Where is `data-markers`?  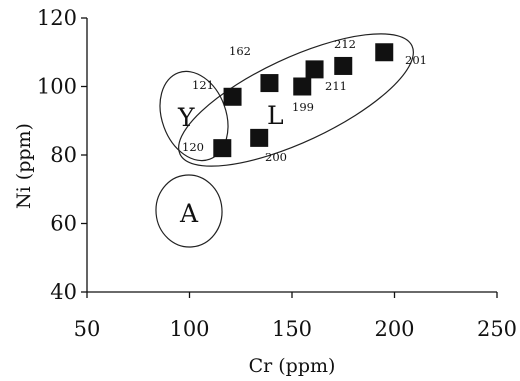 data-markers is located at coordinates (303, 100).